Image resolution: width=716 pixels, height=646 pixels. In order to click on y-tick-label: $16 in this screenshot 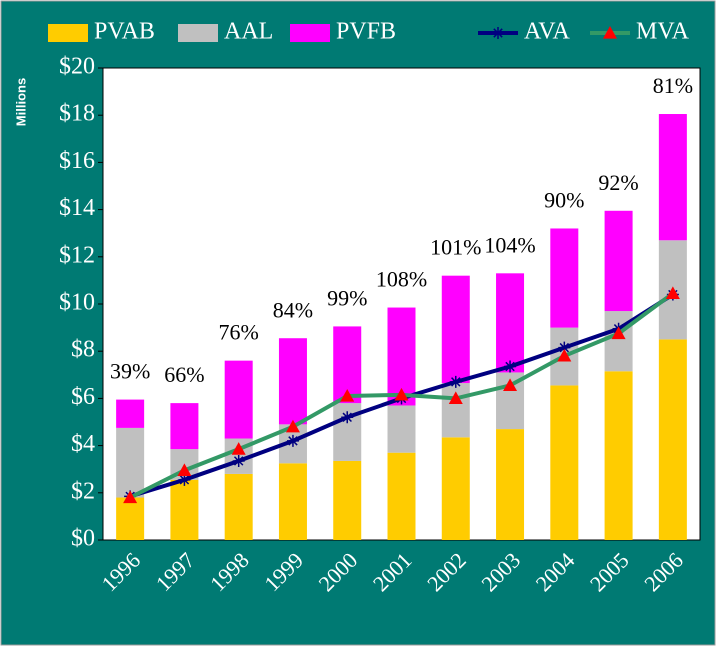, I will do `click(77, 161)`.